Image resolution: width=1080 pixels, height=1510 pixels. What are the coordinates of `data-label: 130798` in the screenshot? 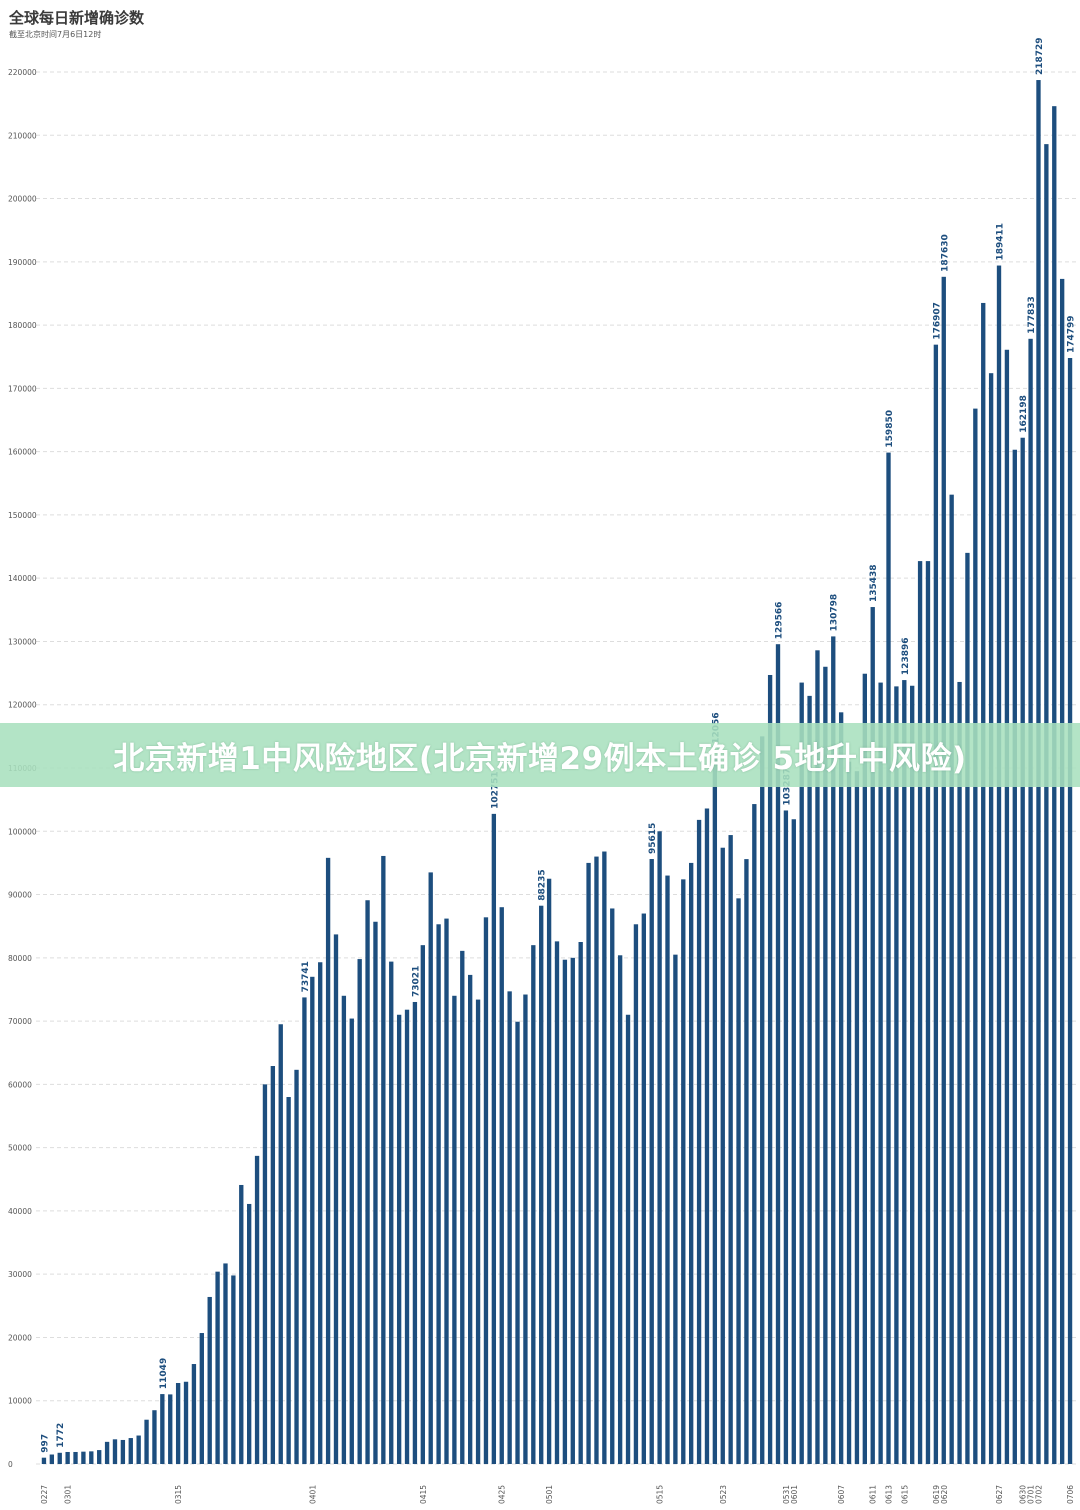 It's located at (835, 613).